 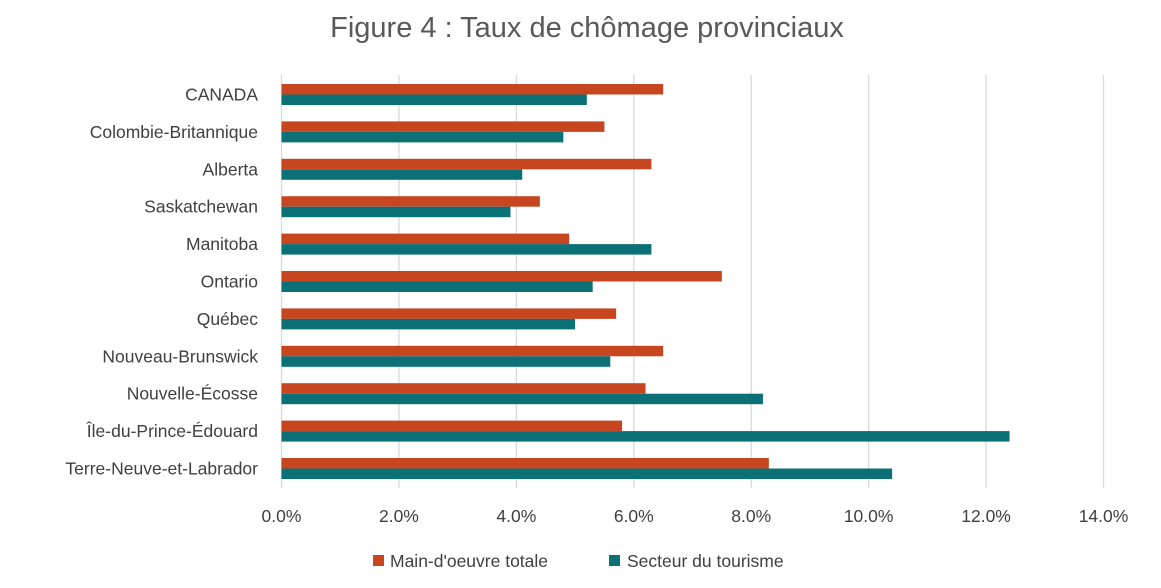 What do you see at coordinates (161, 469) in the screenshot?
I see `category-label: Terre-Neuve-et-Labrador` at bounding box center [161, 469].